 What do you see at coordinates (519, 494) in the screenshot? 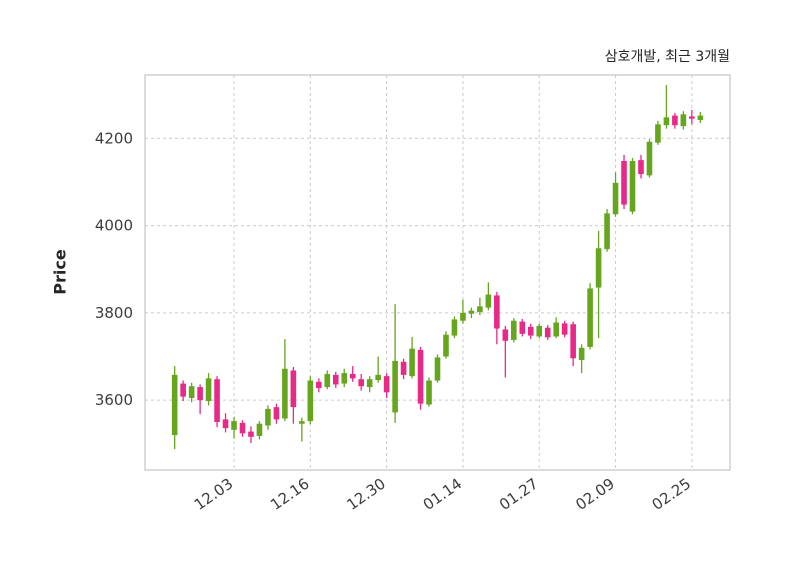
I see `x-tick-label: 01.27` at bounding box center [519, 494].